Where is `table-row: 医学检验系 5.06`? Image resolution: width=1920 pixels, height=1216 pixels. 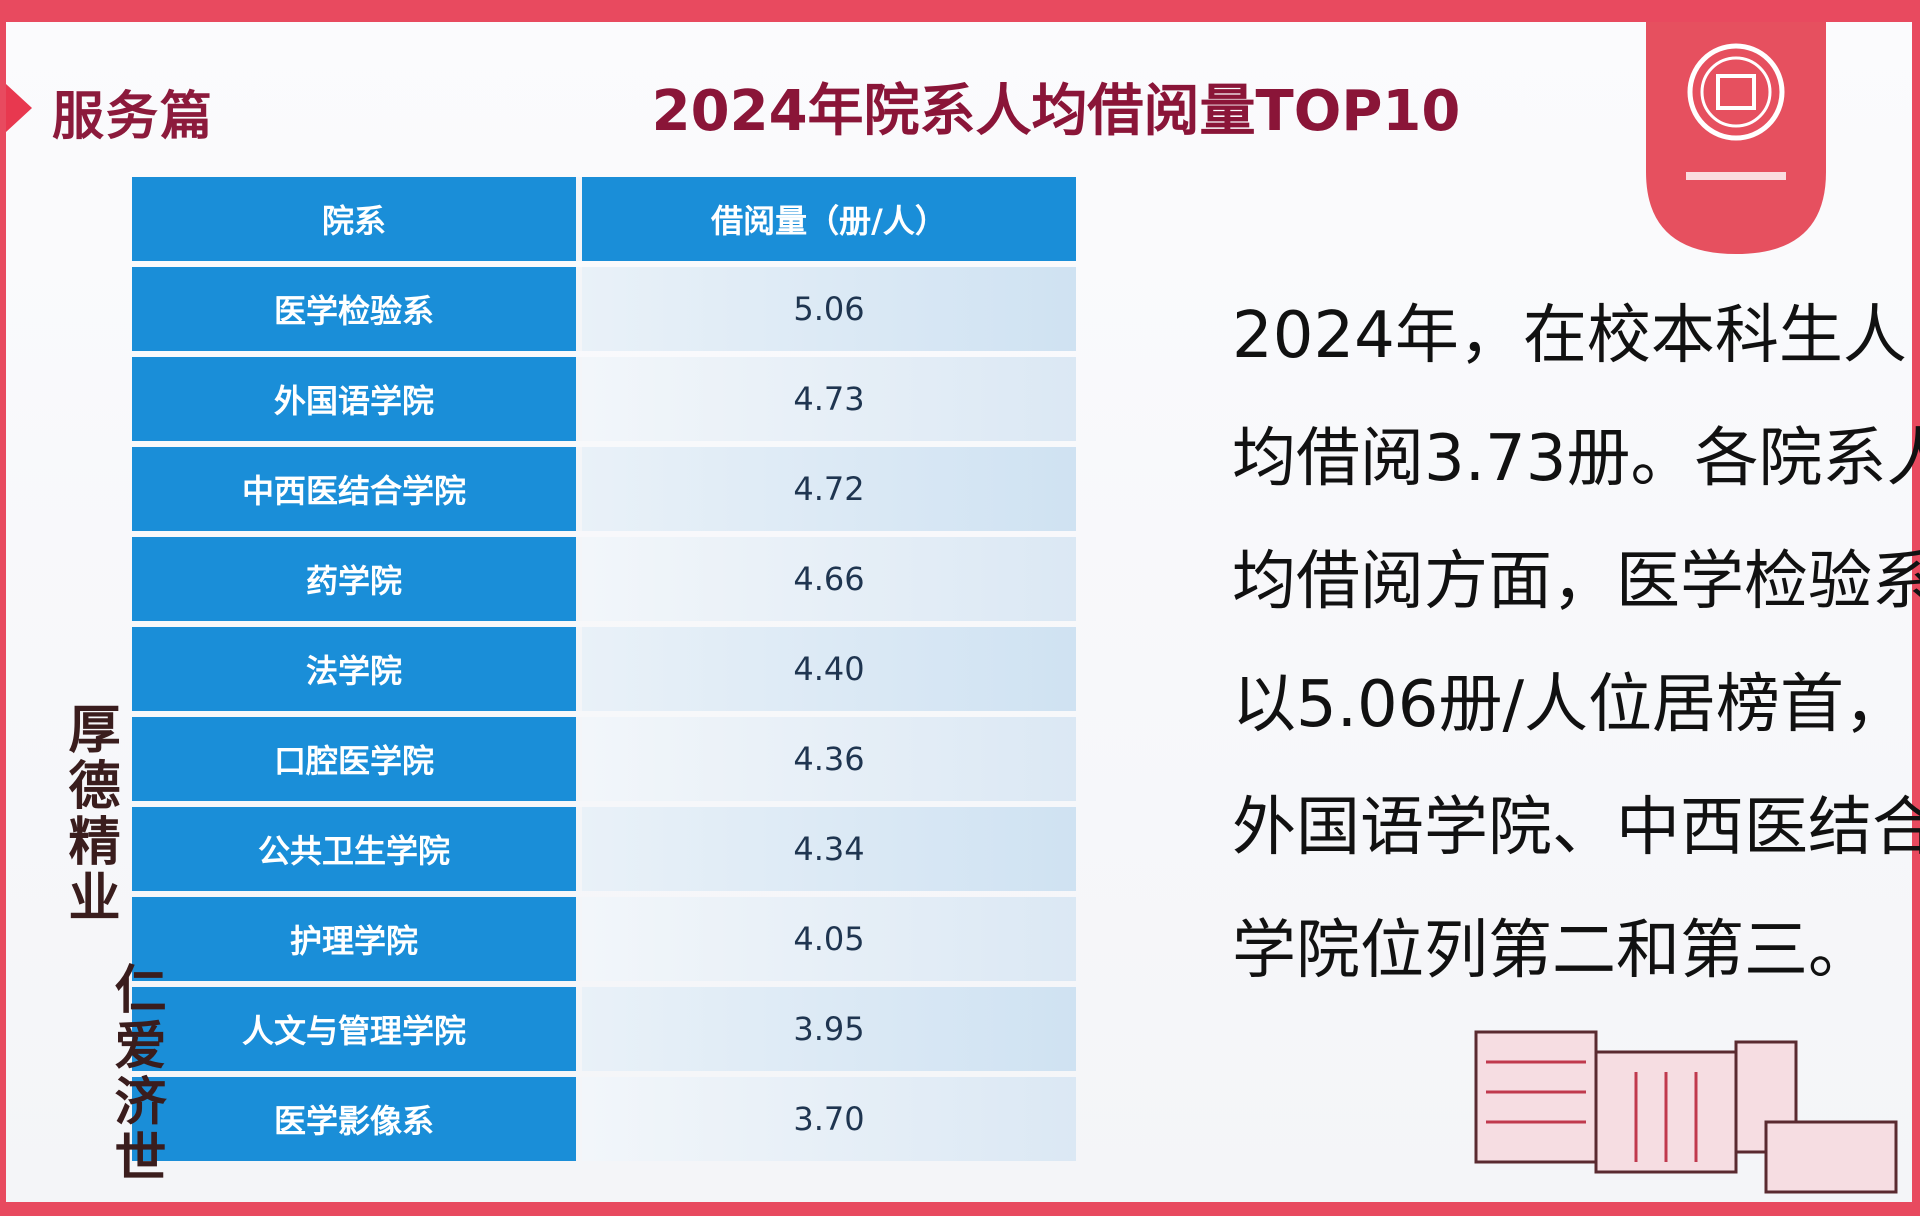 table-row: 医学检验系 5.06 is located at coordinates (604, 309).